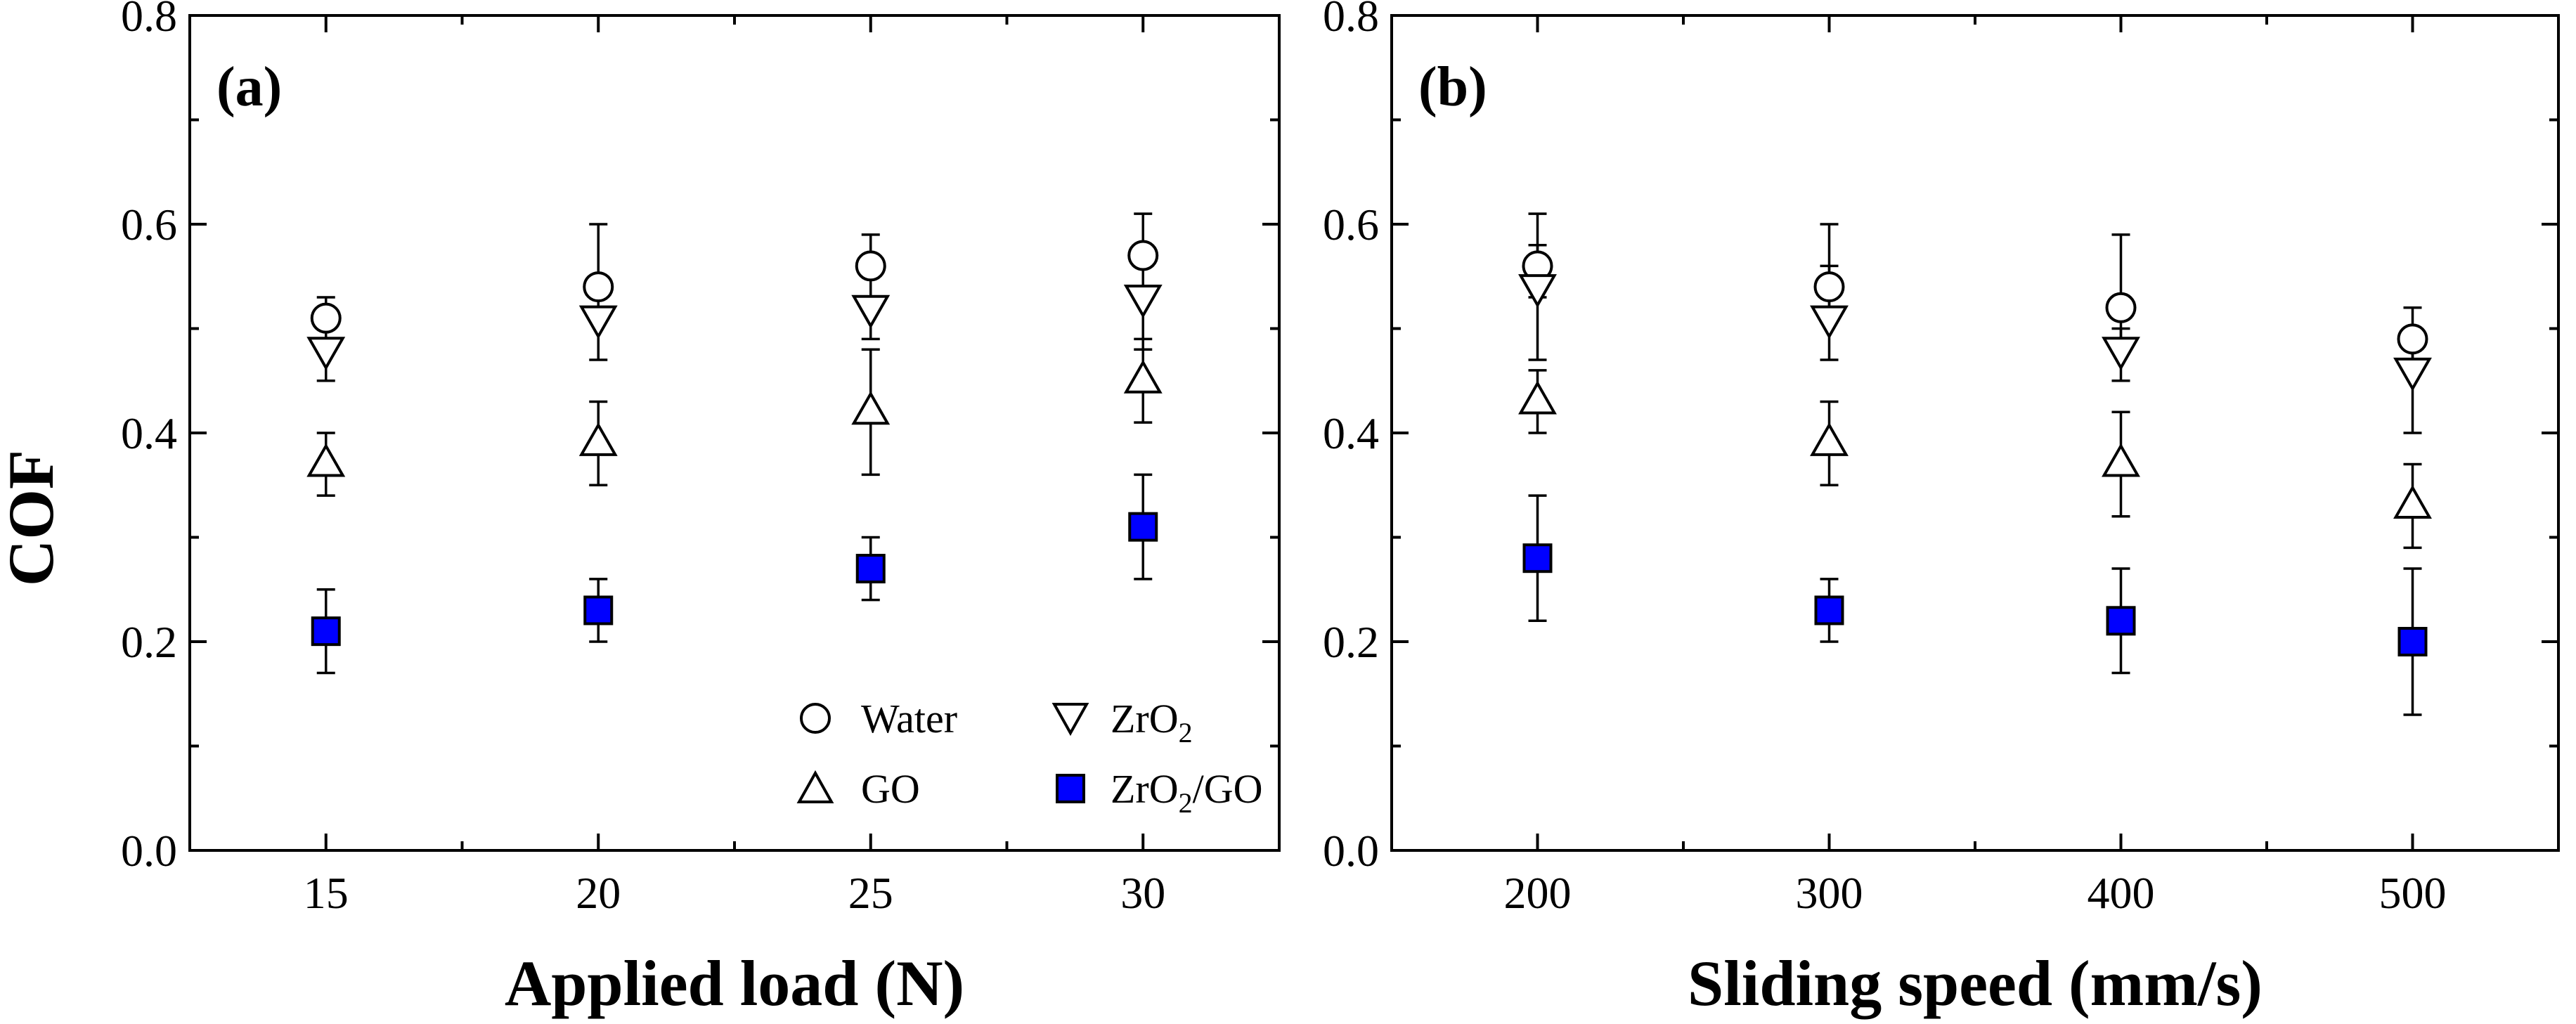  I want to click on legend-marker-zro2-go, so click(1071, 788).